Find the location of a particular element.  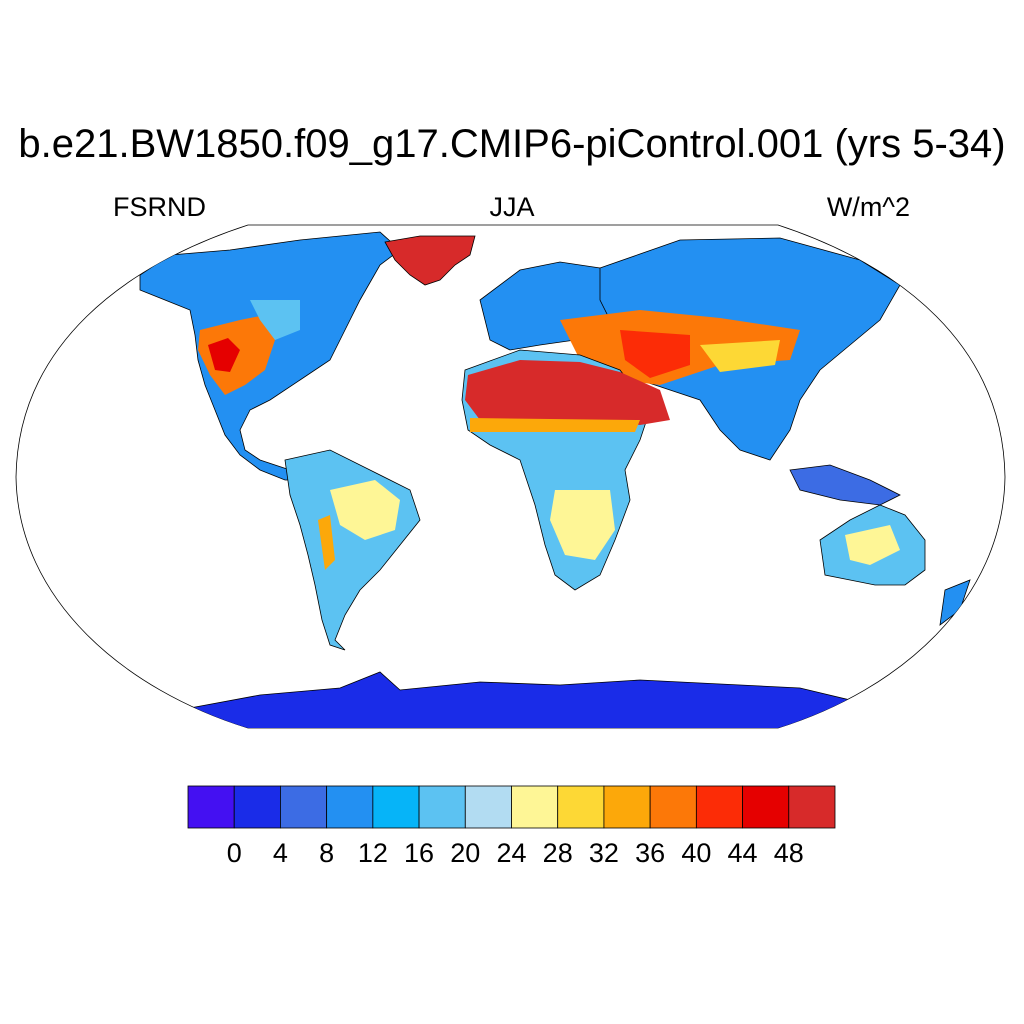

antarctica is located at coordinates (520, 699).